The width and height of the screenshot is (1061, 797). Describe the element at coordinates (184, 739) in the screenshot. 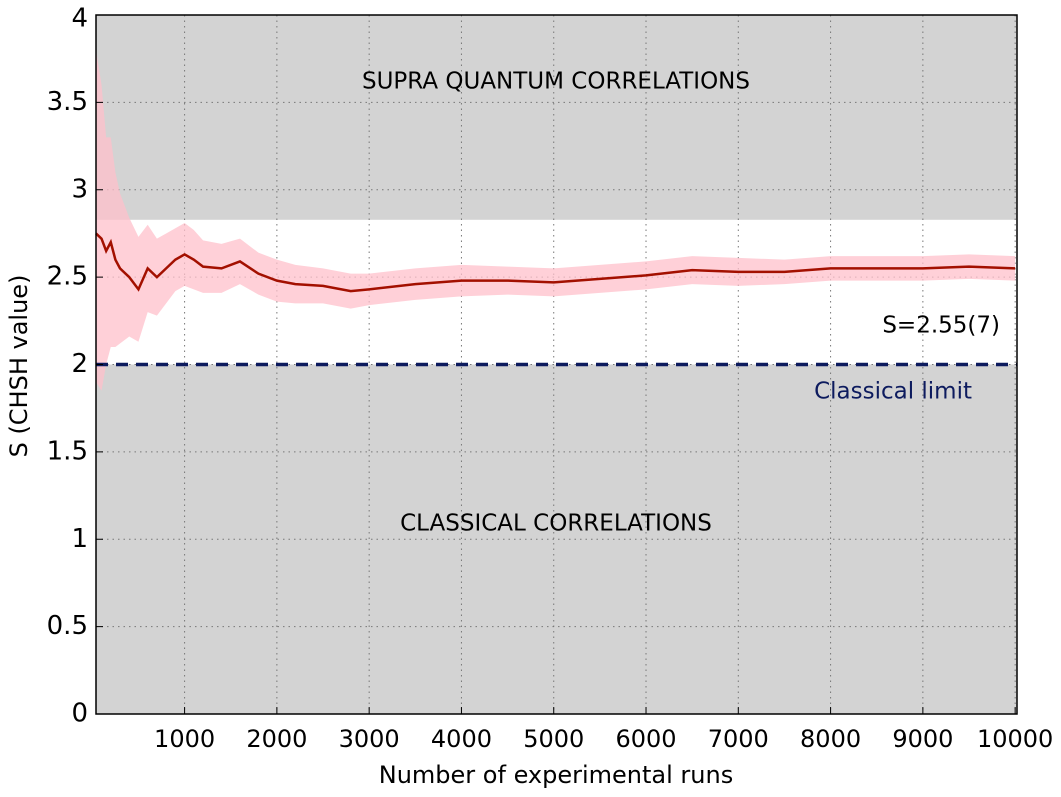

I see `x-tick-label: 1000` at that location.